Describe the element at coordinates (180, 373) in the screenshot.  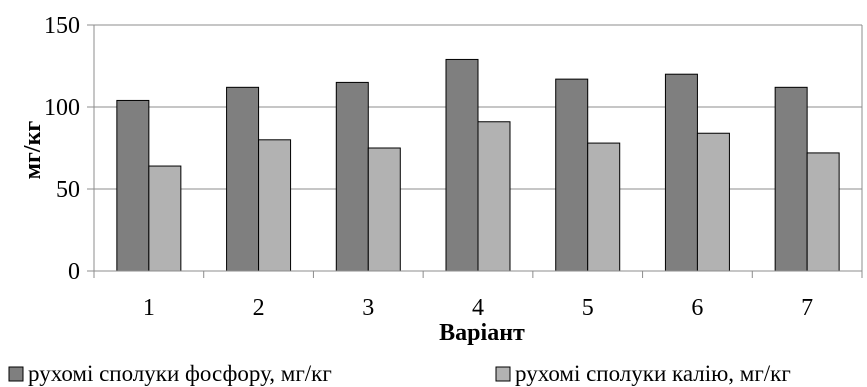
I see `legend-label-phosphorus: рухомі сполуки фосфору, мг/кг` at that location.